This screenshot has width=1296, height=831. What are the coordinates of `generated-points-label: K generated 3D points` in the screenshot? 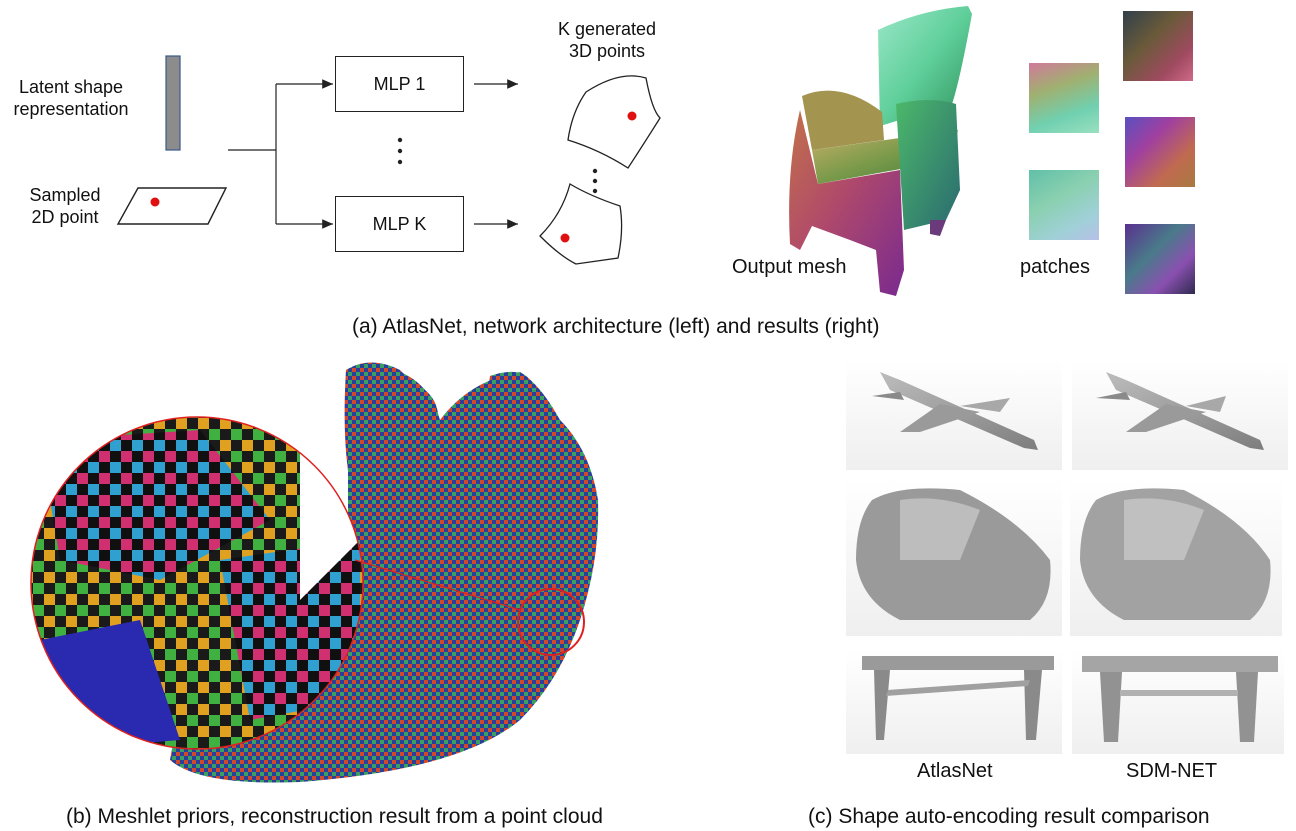 It's located at (607, 40).